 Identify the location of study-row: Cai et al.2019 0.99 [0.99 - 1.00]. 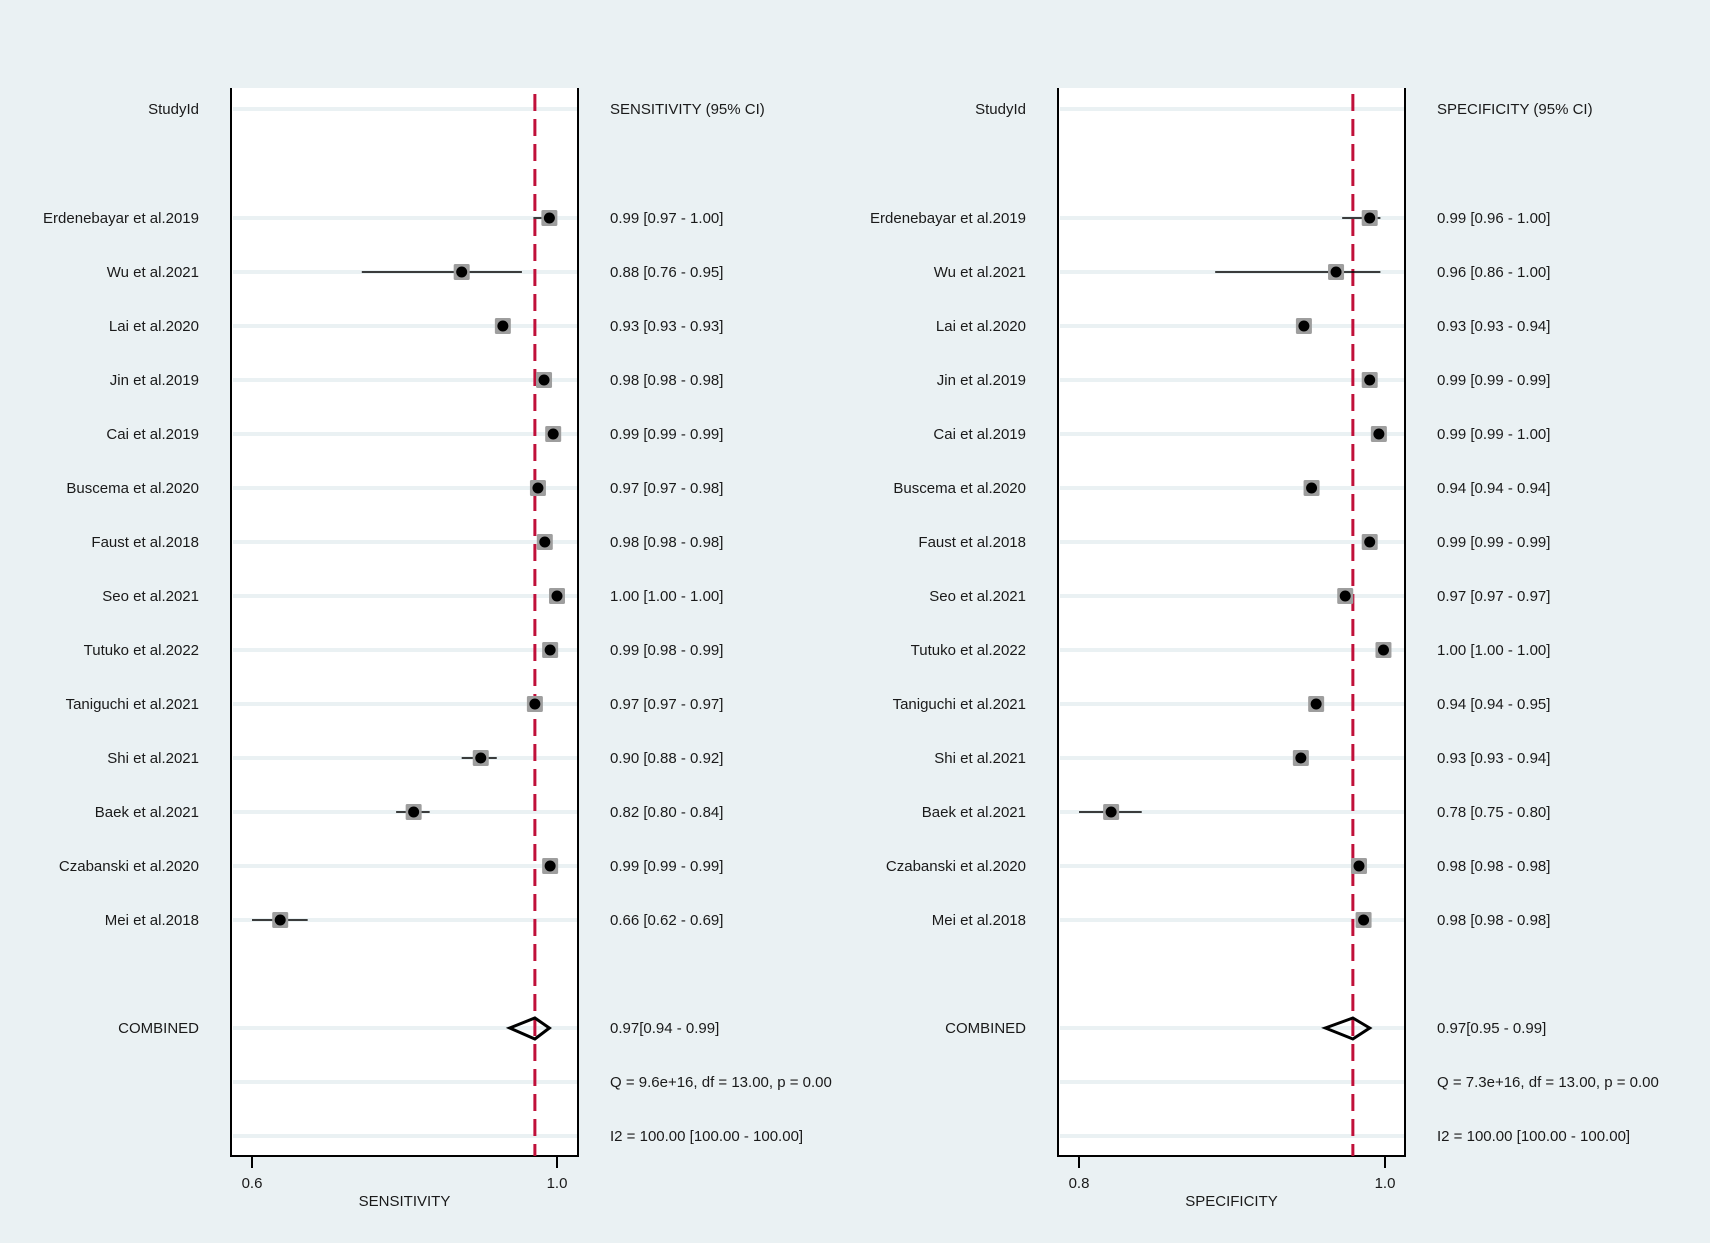
(1241, 434).